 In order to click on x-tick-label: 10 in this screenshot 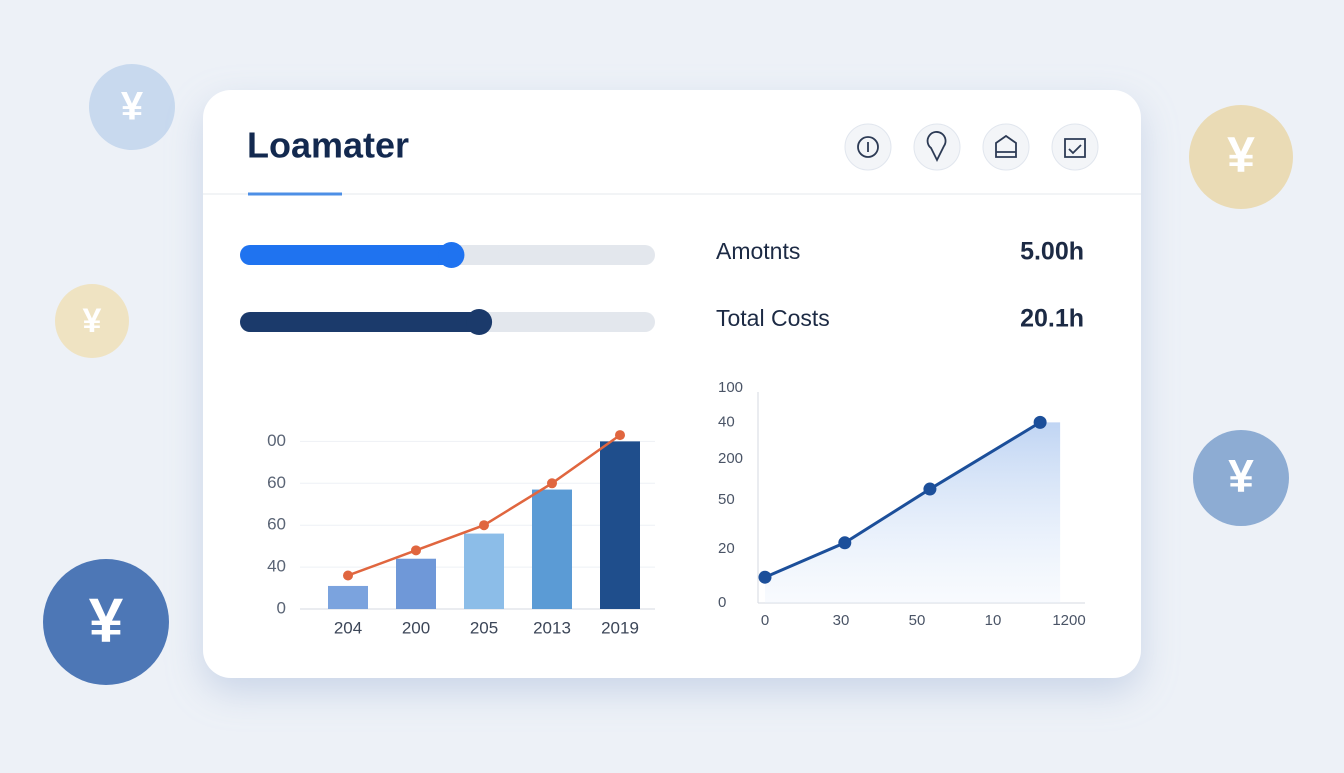, I will do `click(993, 620)`.